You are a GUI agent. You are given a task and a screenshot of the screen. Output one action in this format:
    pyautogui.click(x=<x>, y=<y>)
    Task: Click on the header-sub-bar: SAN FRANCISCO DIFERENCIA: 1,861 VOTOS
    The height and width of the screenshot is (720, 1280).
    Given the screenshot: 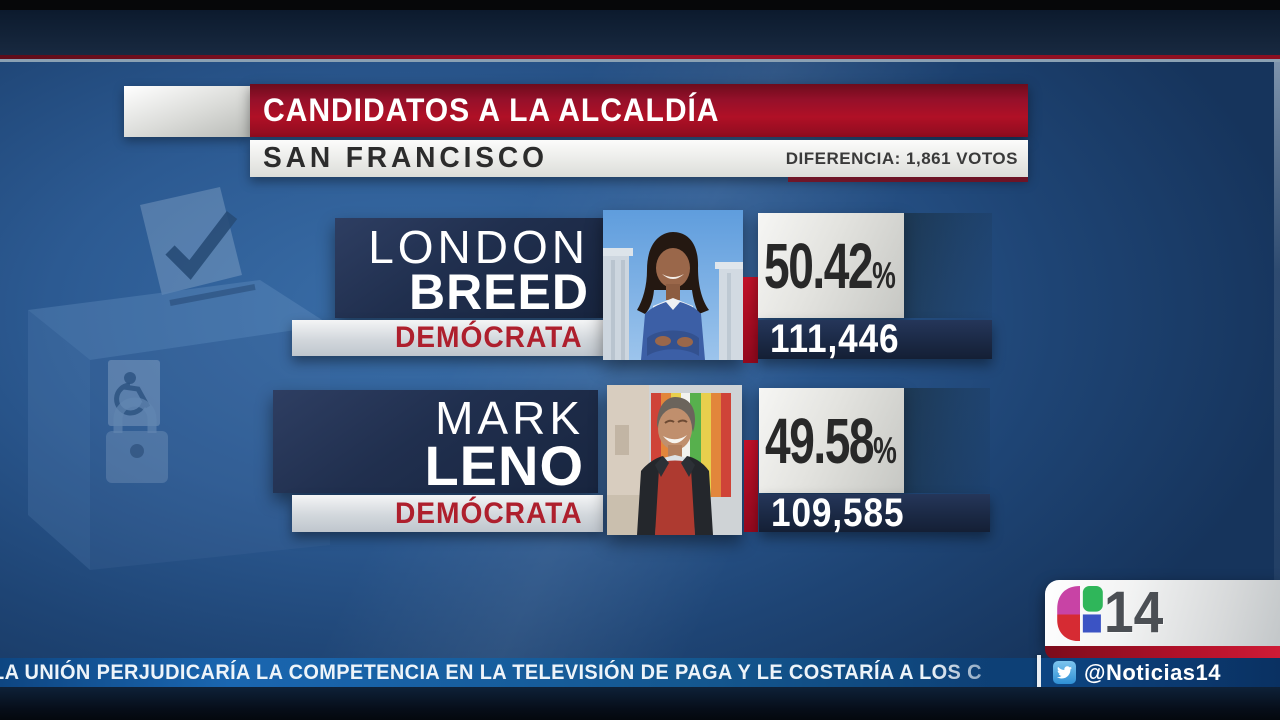 What is the action you would take?
    pyautogui.click(x=639, y=158)
    